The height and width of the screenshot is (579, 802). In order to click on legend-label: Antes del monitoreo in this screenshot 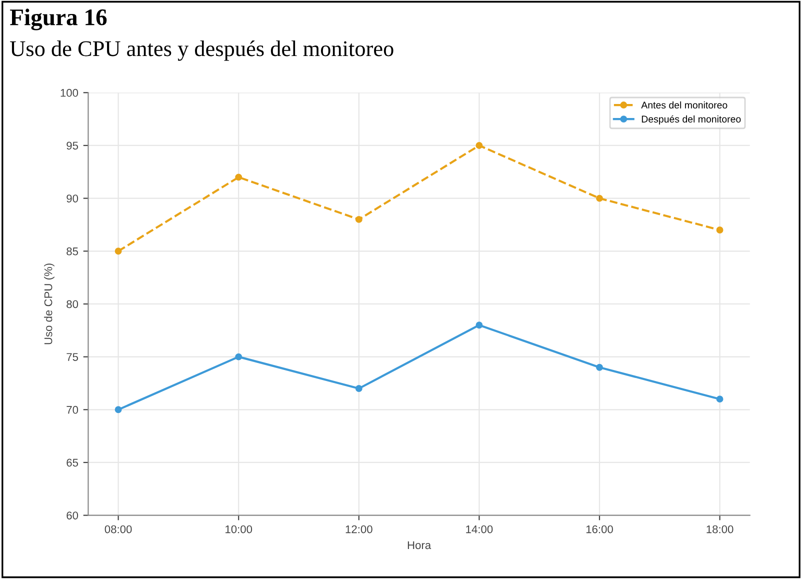, I will do `click(684, 105)`.